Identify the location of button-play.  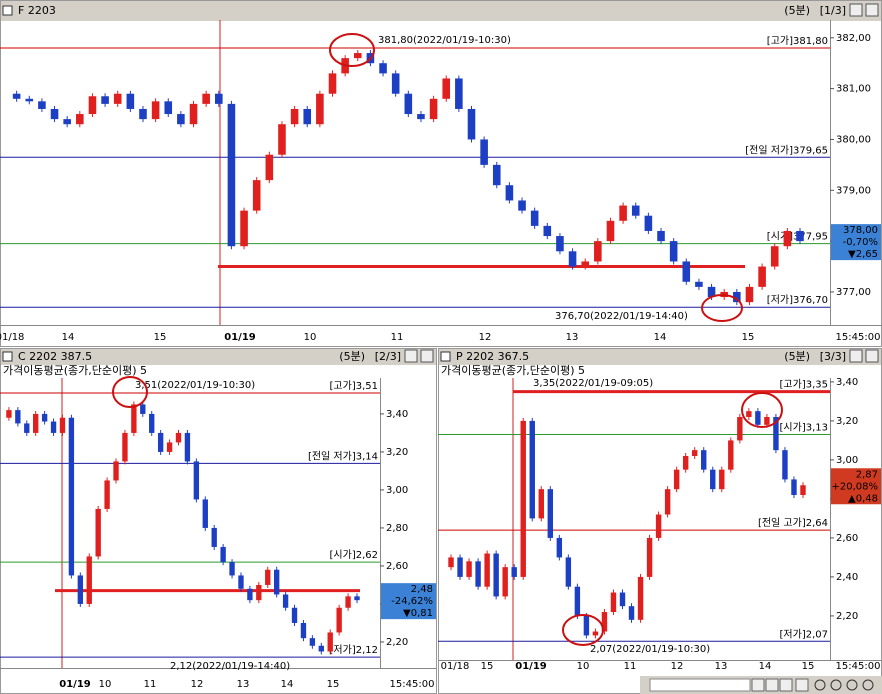
(772, 685).